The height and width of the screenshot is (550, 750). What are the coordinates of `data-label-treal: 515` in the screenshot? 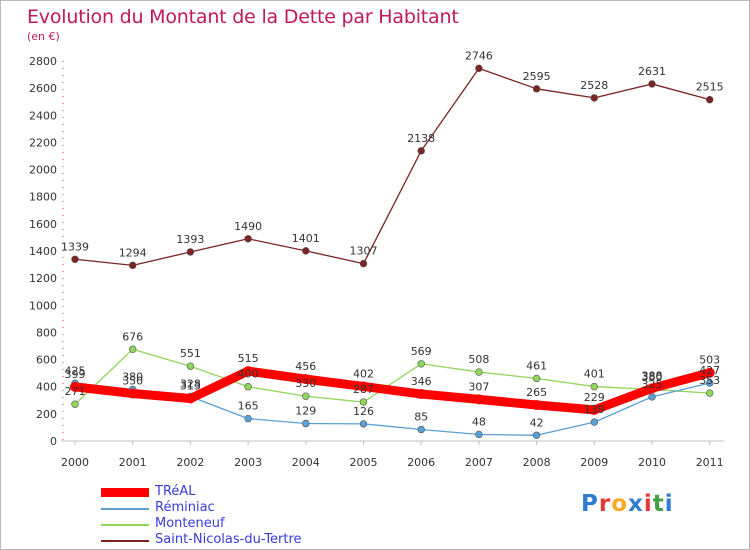 It's located at (248, 358).